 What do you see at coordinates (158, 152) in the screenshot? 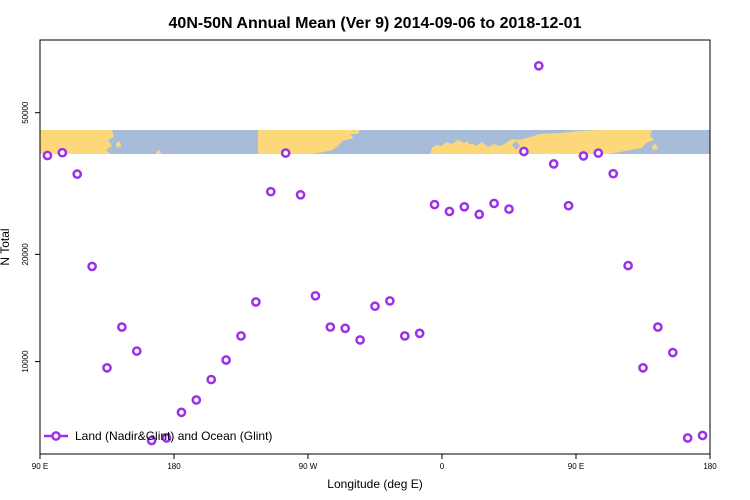
I see `land-island` at bounding box center [158, 152].